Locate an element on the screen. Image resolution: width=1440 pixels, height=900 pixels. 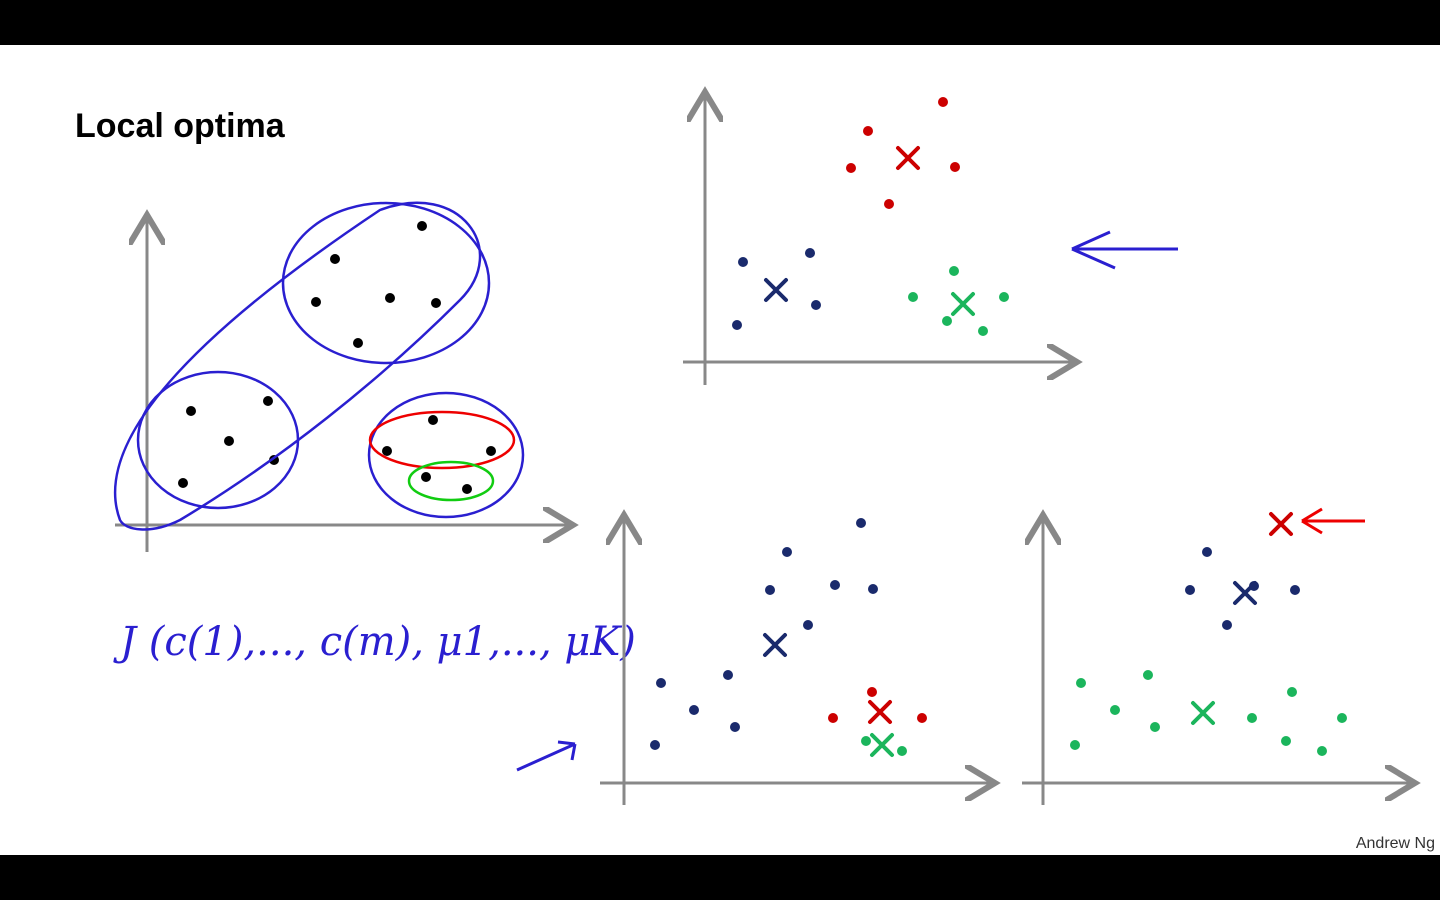
formula: J (c(1),..., c(m), μ1,..., μK) is located at coordinates (374, 642).